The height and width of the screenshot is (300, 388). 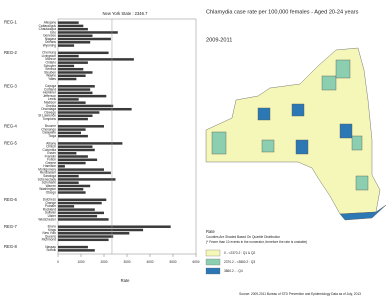 I want to click on category-label: Kings, so click(x=52, y=230).